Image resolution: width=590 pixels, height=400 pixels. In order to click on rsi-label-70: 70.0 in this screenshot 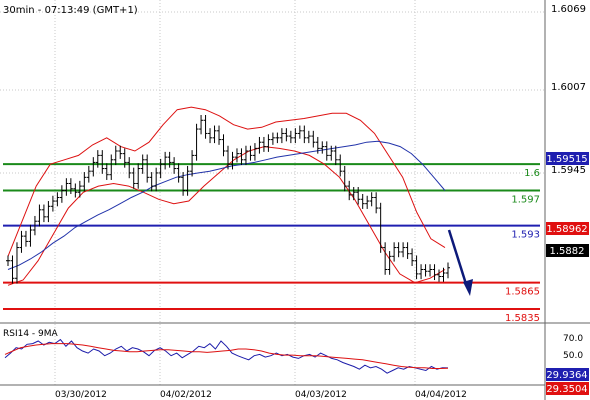, I will do `click(573, 339)`.